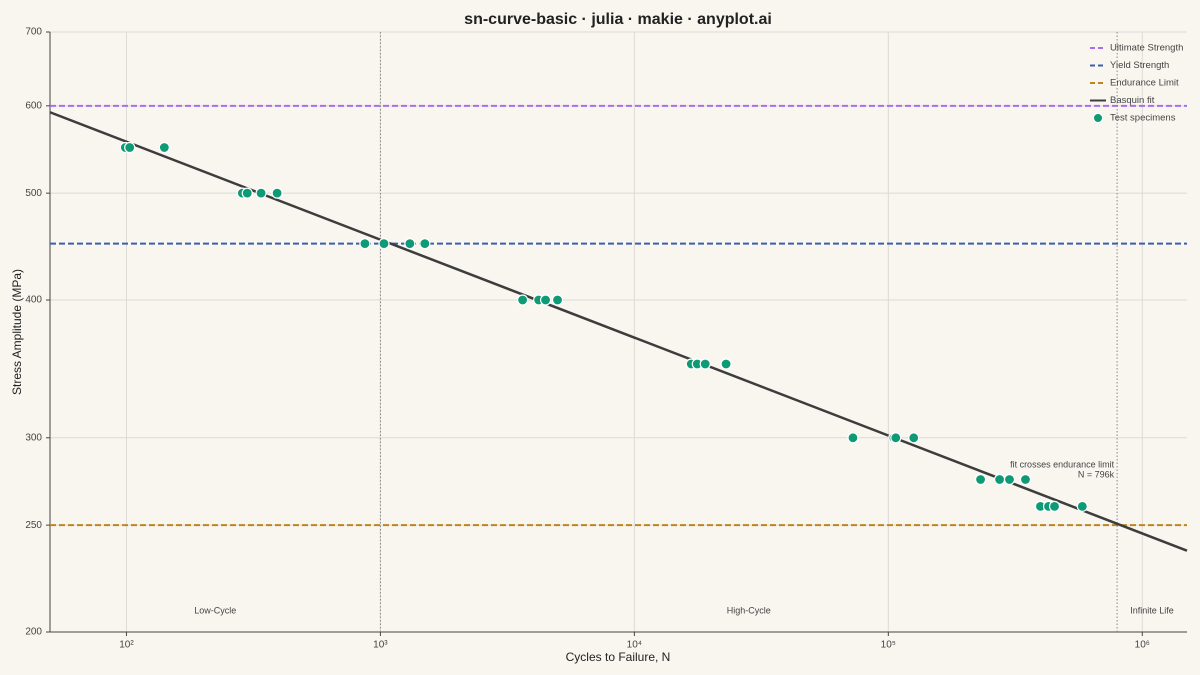  Describe the element at coordinates (17, 332) in the screenshot. I see `y-axis-label: Stress Amplitude (MPa)` at that location.